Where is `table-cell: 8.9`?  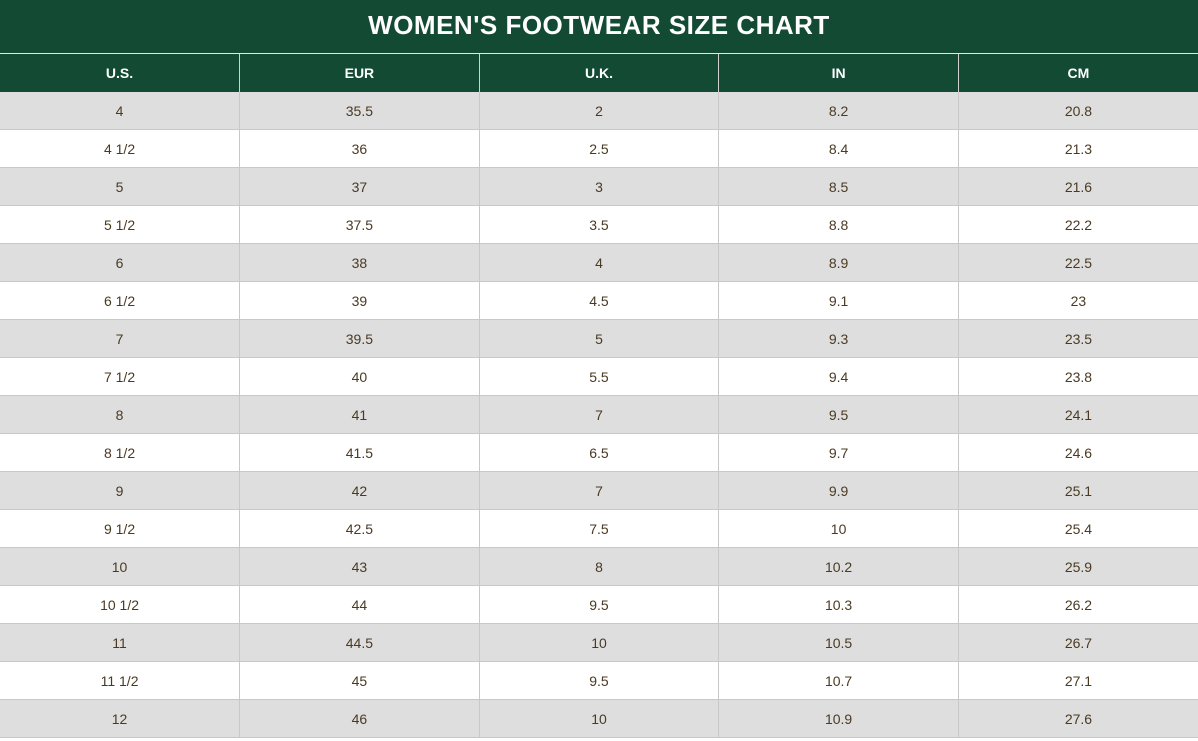
table-cell: 8.9 is located at coordinates (838, 262).